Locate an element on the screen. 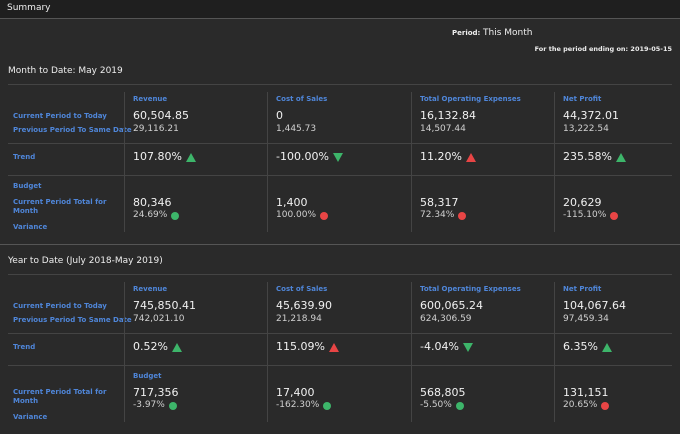 This screenshot has height=434, width=680. current-value: 45,639.90 is located at coordinates (304, 305).